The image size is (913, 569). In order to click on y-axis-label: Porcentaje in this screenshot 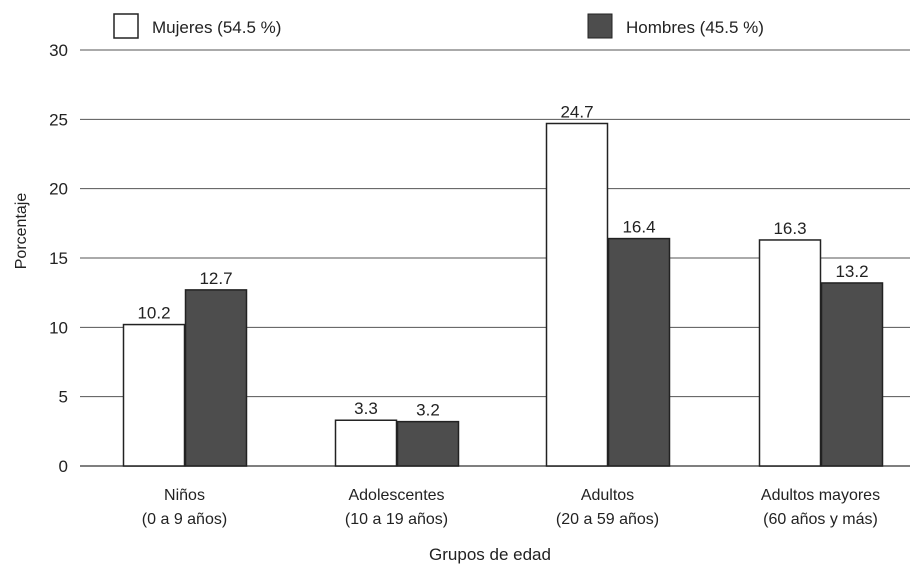, I will do `click(21, 231)`.